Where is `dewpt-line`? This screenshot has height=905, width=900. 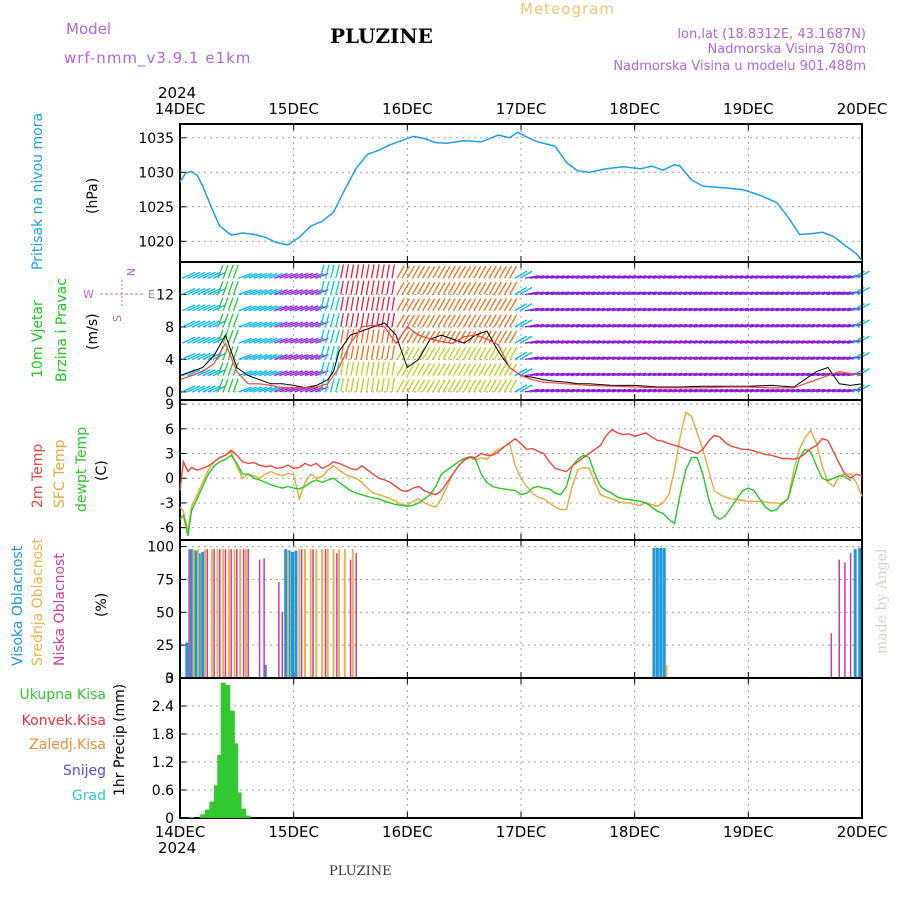
dewpt-line is located at coordinates (515, 492).